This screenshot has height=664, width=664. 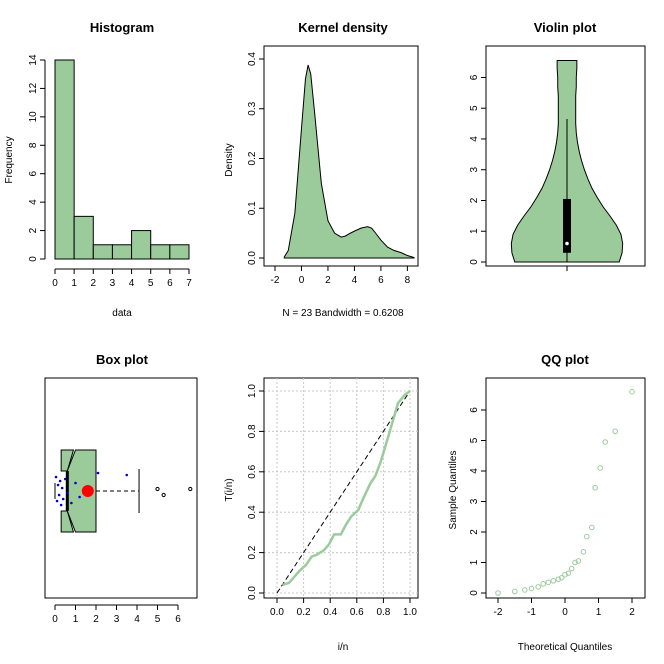 I want to click on ttt-y-tick-label: 0.4, so click(x=252, y=512).